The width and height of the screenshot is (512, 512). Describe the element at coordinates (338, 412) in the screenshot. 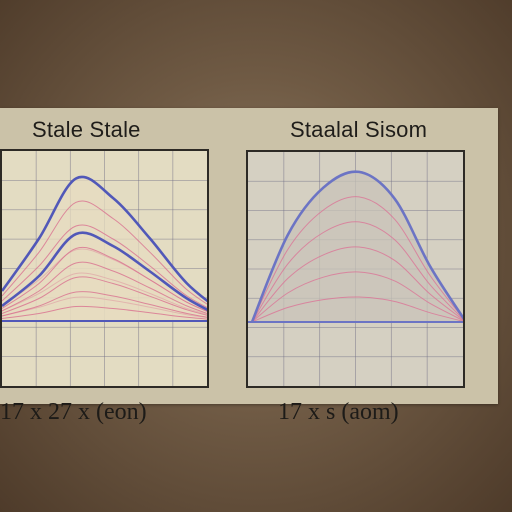

I see `chart-2-caption: 17 x s (aom)` at that location.